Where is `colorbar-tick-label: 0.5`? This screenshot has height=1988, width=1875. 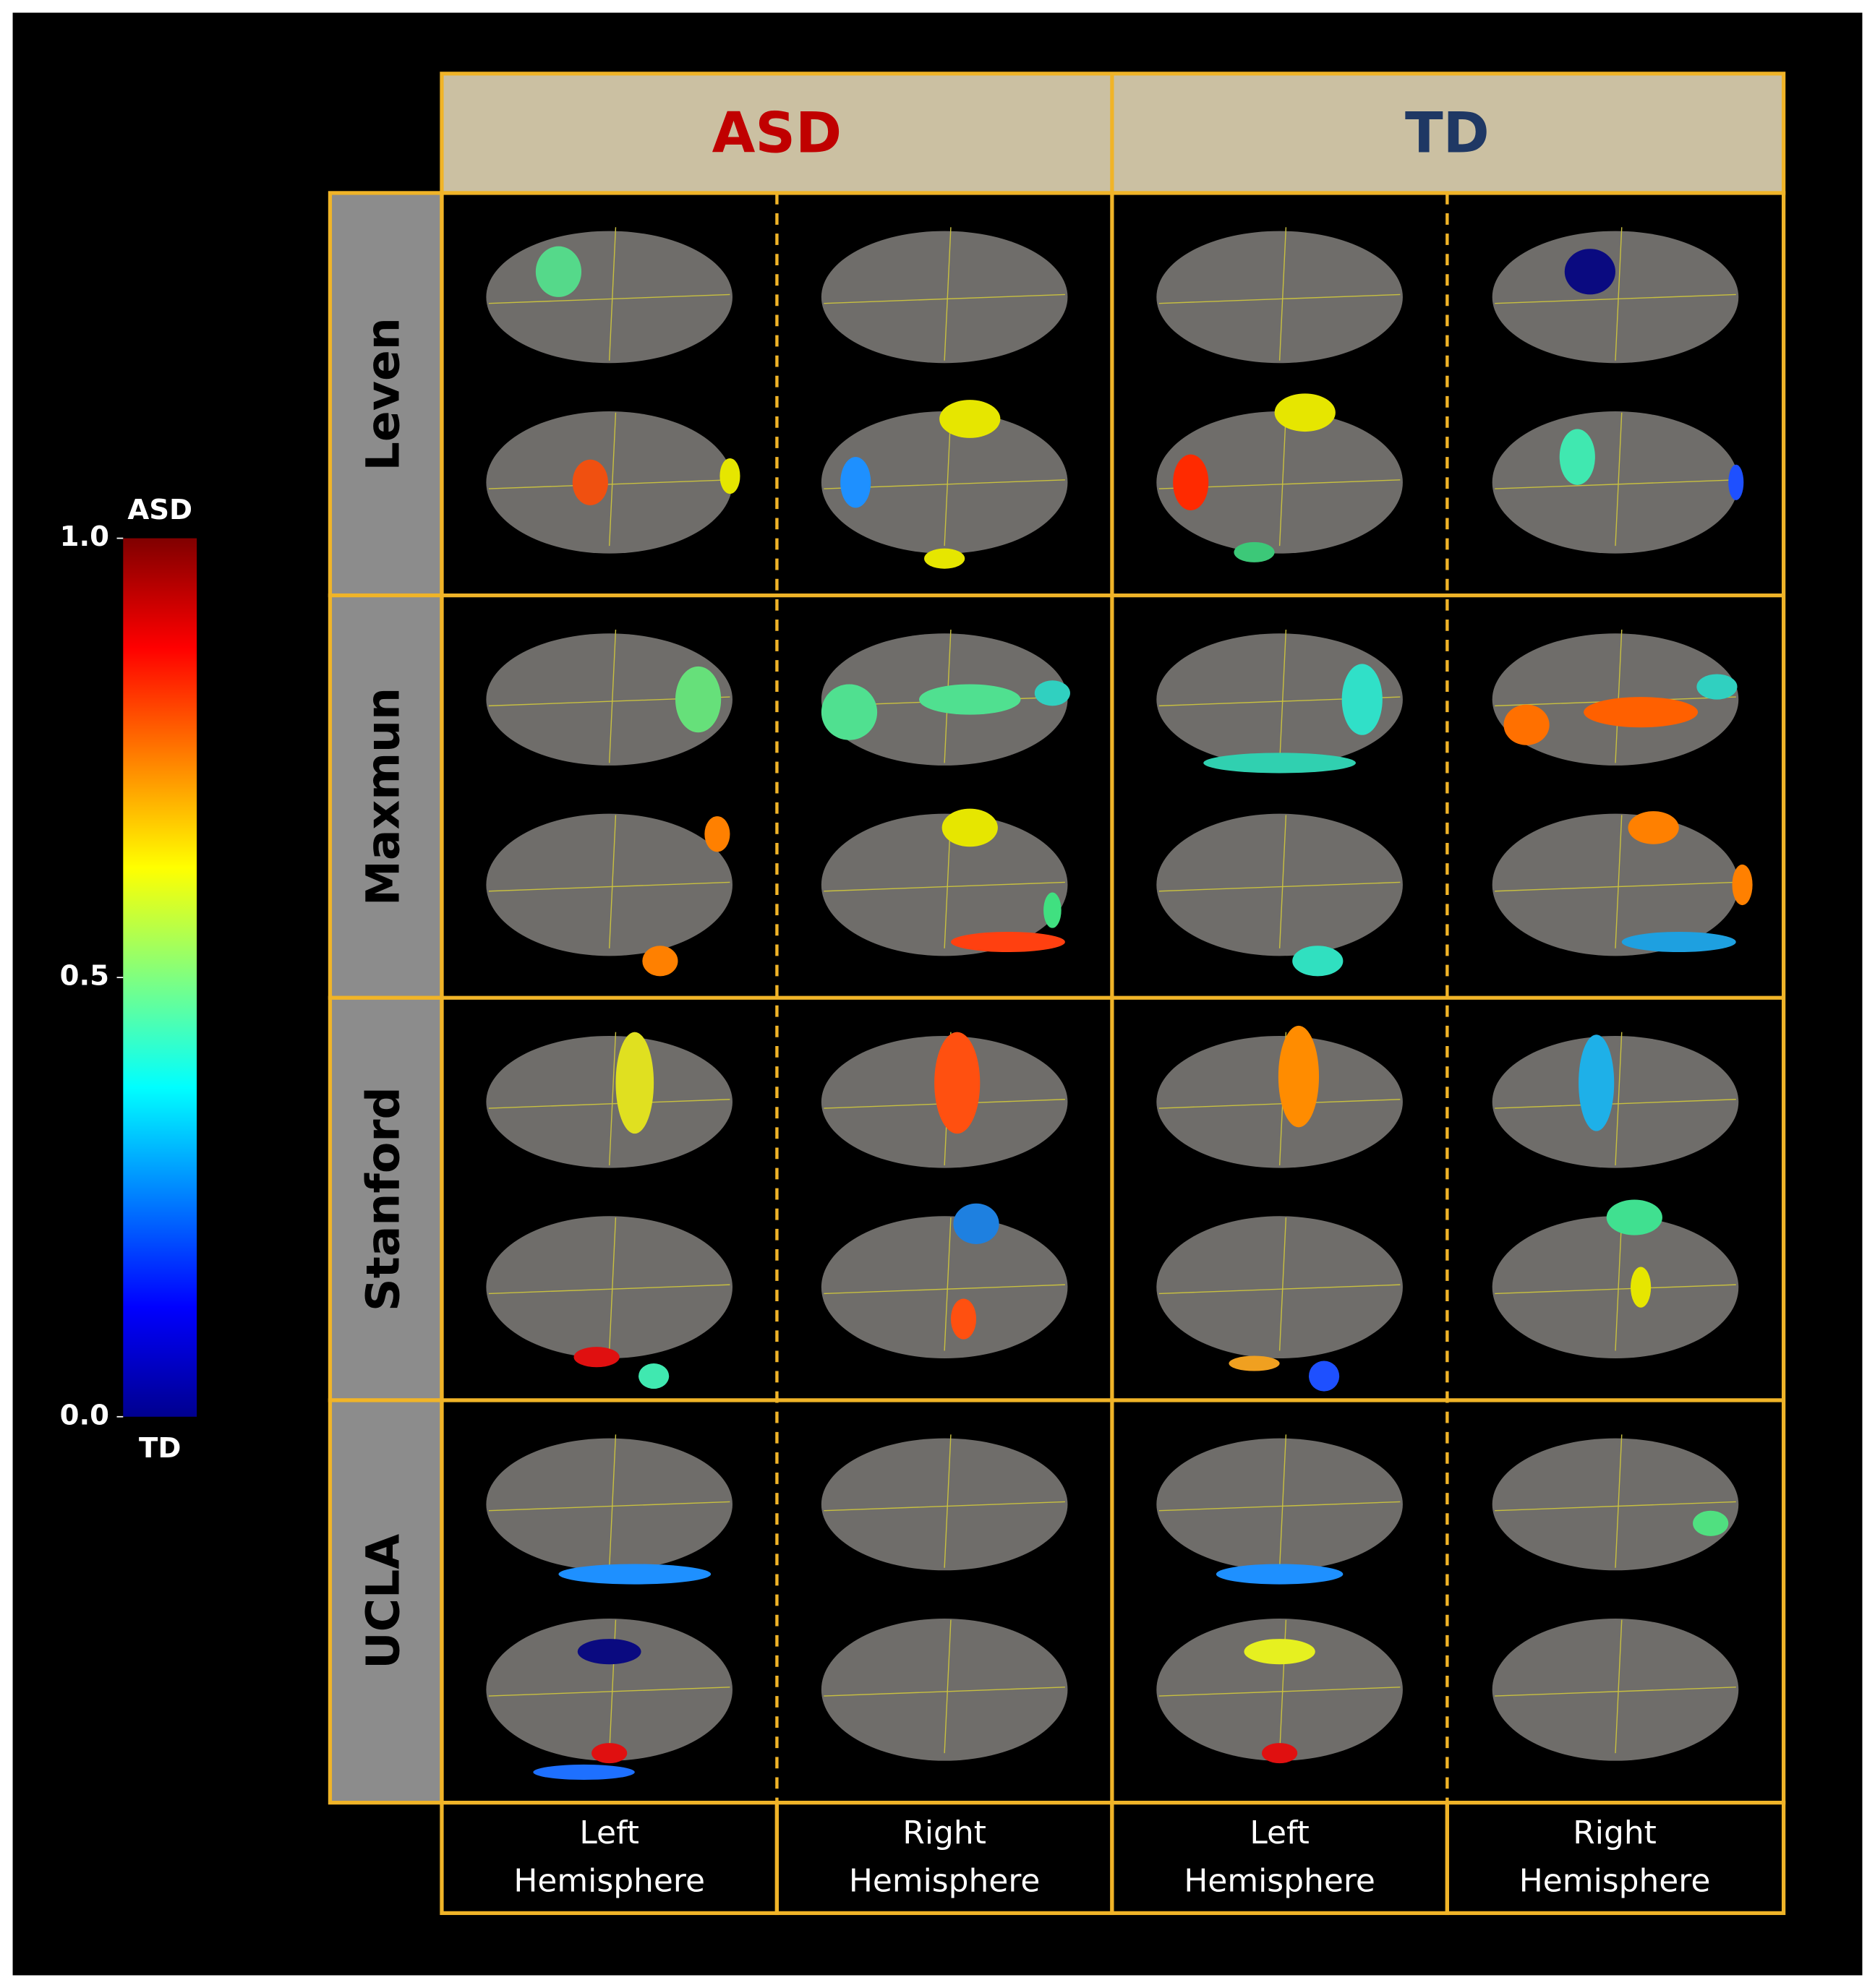 colorbar-tick-label: 0.5 is located at coordinates (84, 976).